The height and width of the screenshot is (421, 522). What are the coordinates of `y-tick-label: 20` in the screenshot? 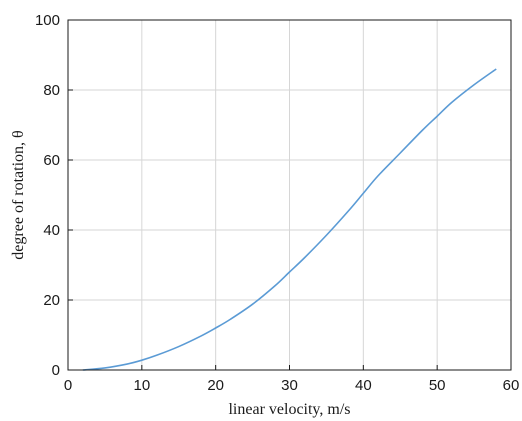 It's located at (51, 300).